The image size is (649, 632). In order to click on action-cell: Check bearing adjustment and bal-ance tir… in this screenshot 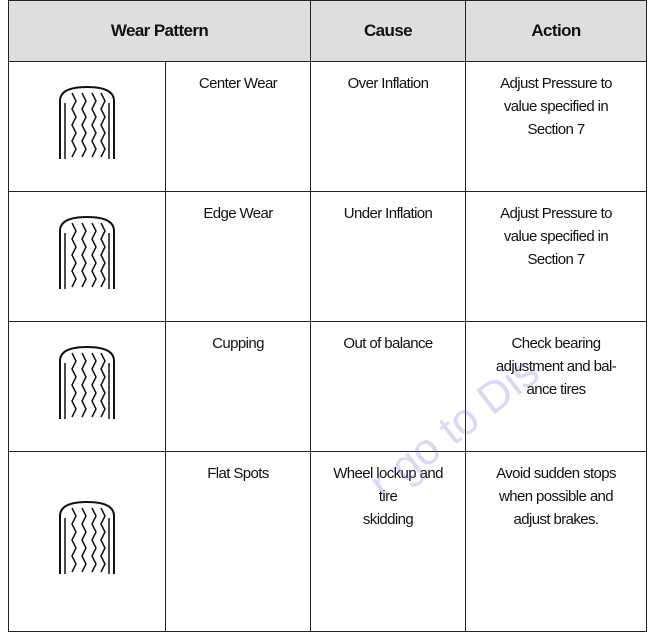, I will do `click(556, 386)`.